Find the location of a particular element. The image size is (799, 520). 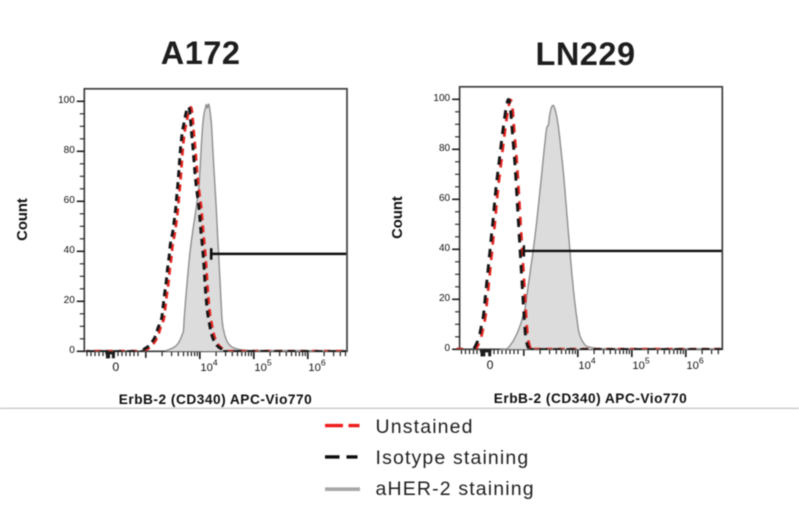

svg-text: Unstained is located at coordinates (425, 427).